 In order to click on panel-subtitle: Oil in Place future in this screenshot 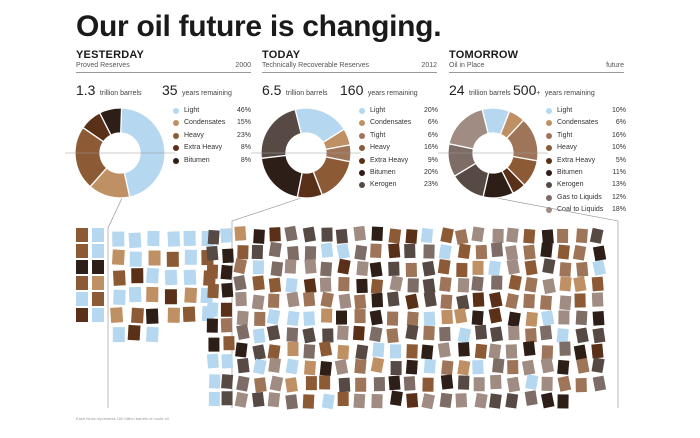, I will do `click(536, 67)`.